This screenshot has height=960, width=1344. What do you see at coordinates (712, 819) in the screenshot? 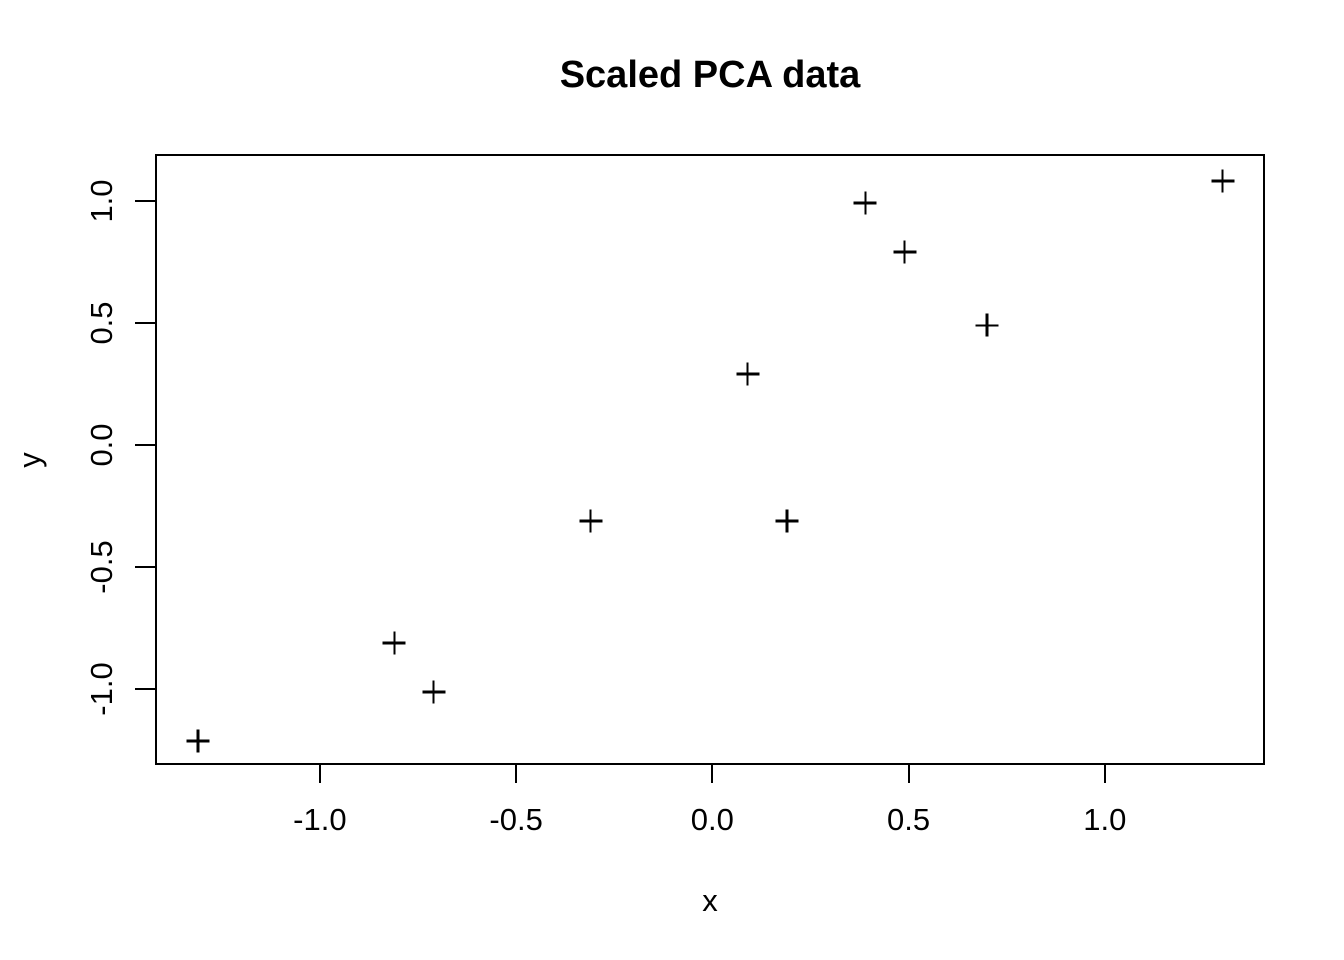
I see `x-tick-label: 0.0` at bounding box center [712, 819].